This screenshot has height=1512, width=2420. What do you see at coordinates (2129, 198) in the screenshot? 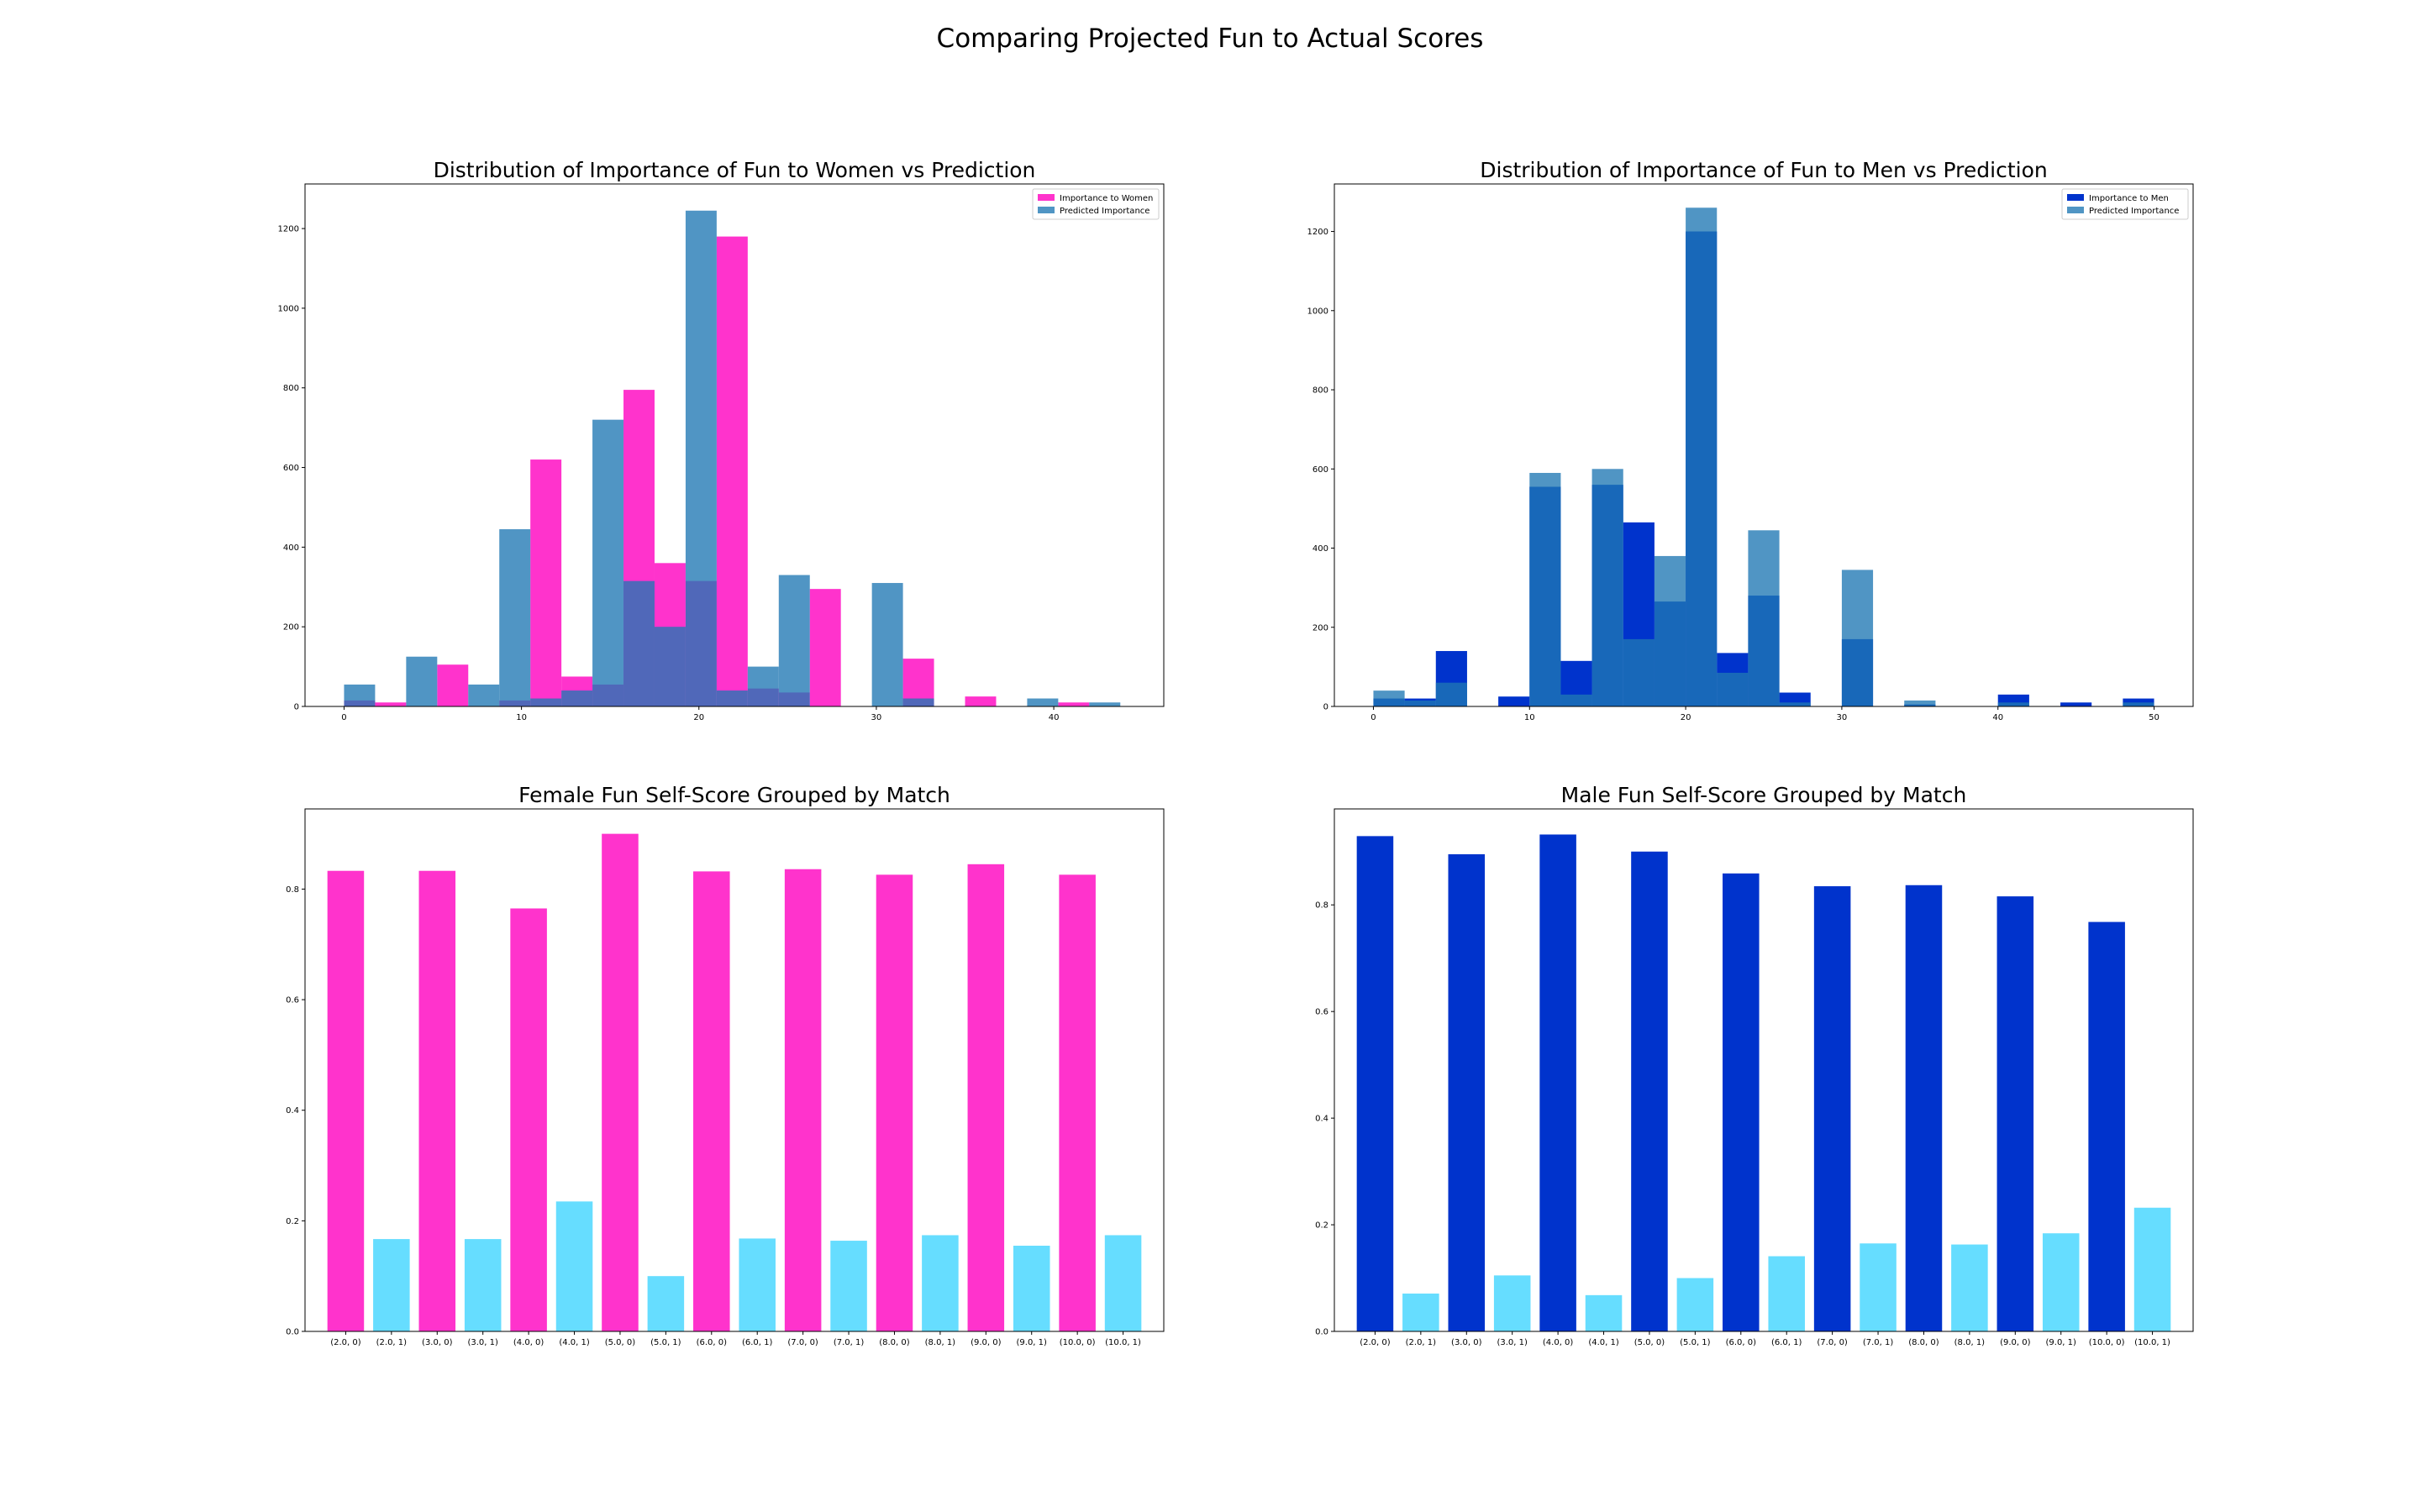
I see `legend-label: Importance to Men` at bounding box center [2129, 198].